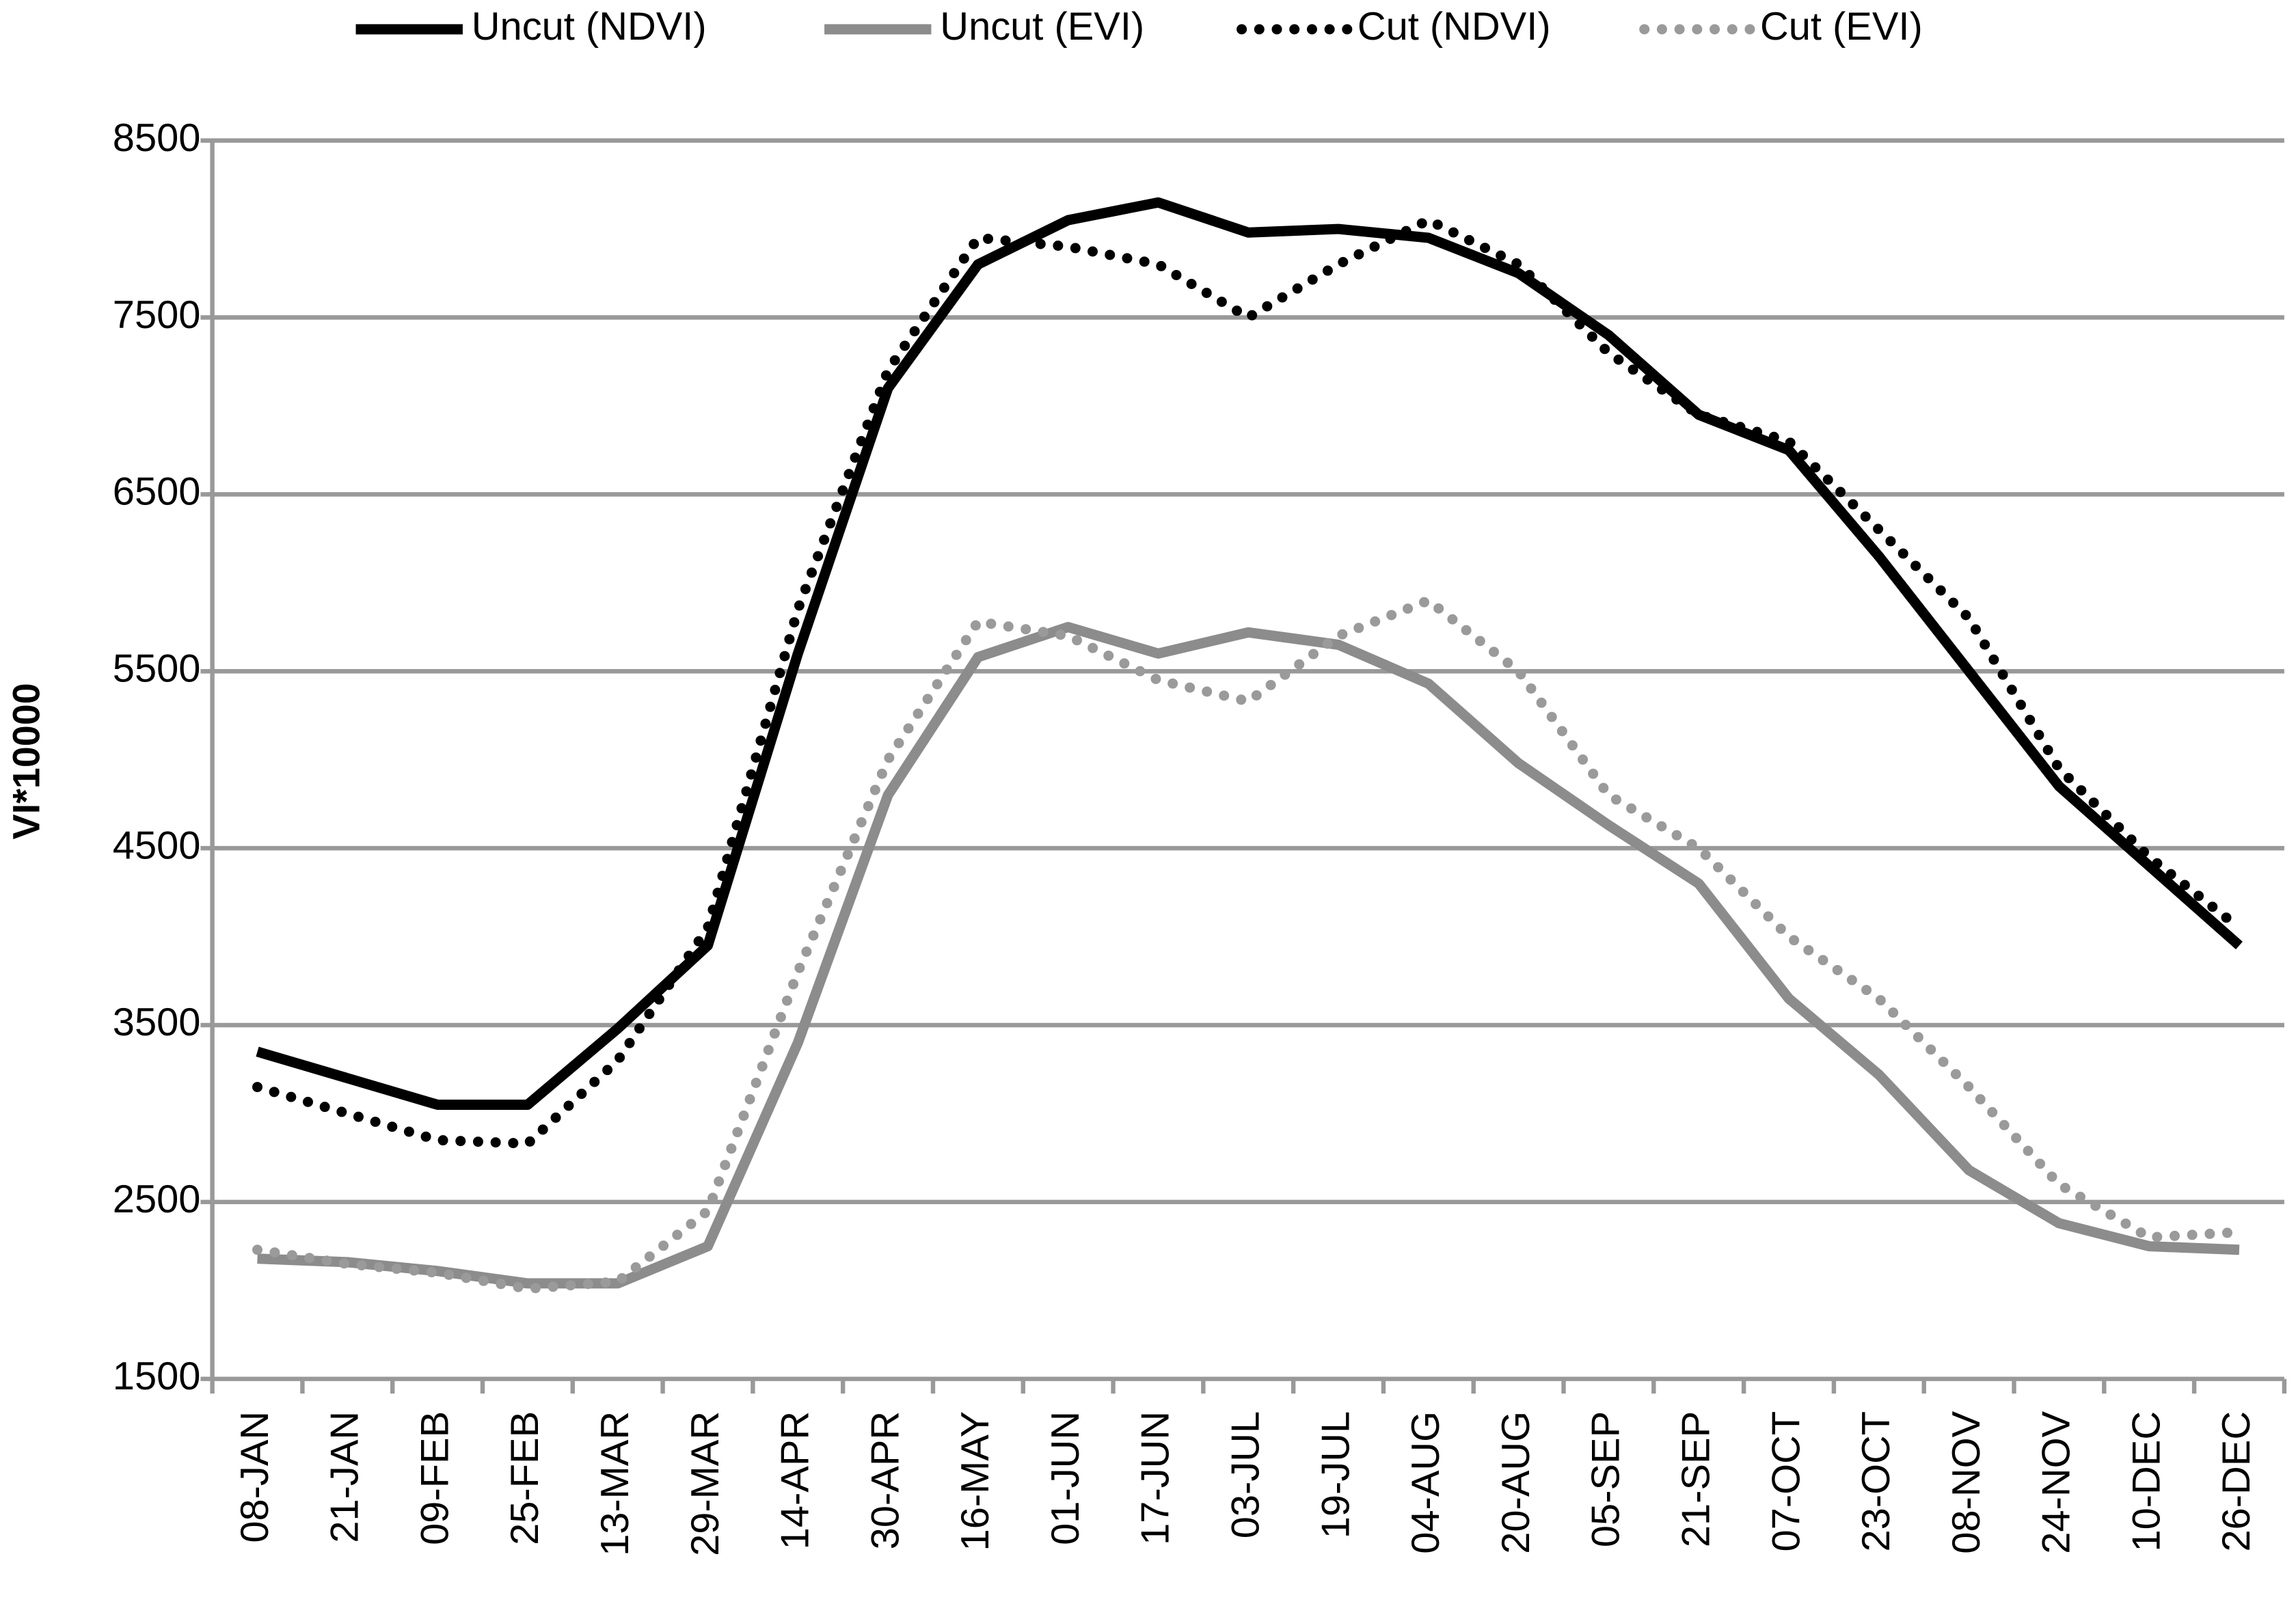 This screenshot has width=2296, height=1619. What do you see at coordinates (1246, 1474) in the screenshot?
I see `x-tick-label: 03-JUL` at bounding box center [1246, 1474].